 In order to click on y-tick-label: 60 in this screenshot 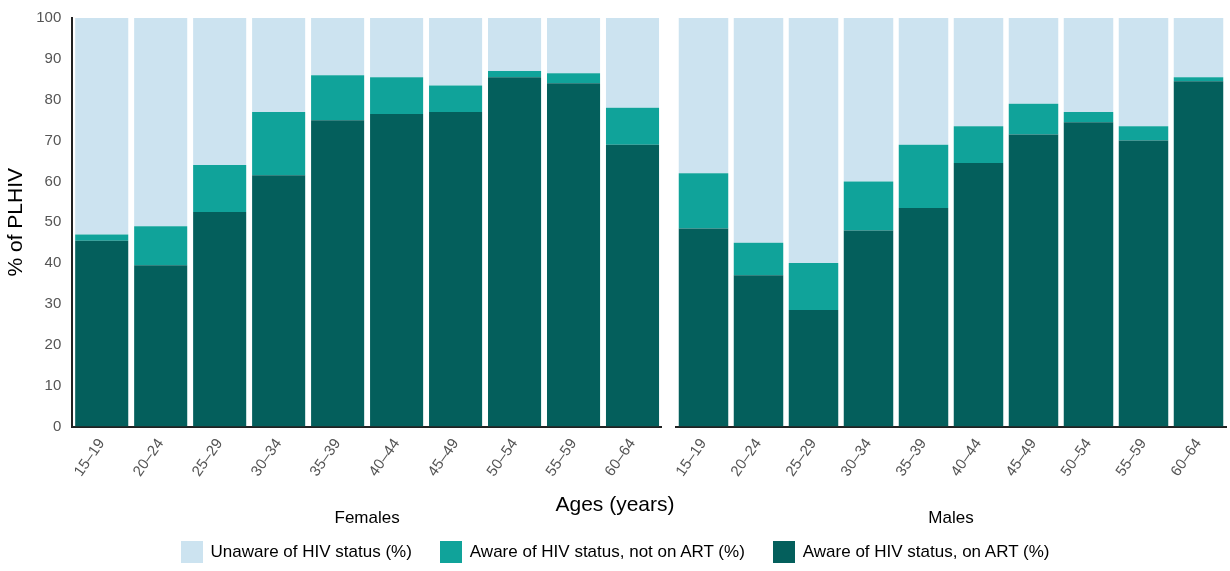, I will do `click(53, 180)`.